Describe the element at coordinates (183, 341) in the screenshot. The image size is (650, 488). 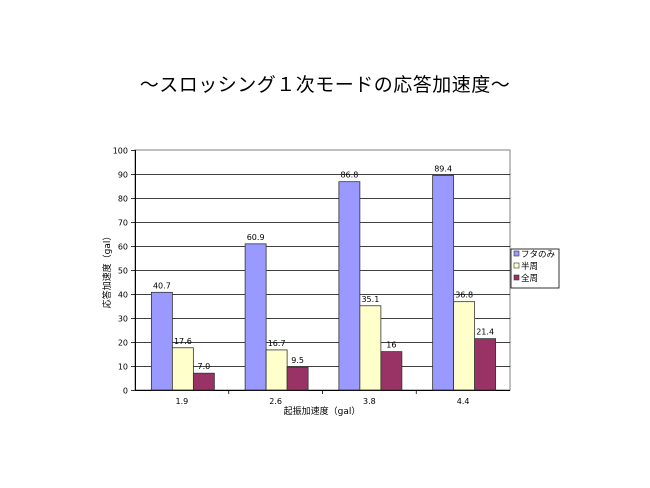
I see `data-label: 17.6` at that location.